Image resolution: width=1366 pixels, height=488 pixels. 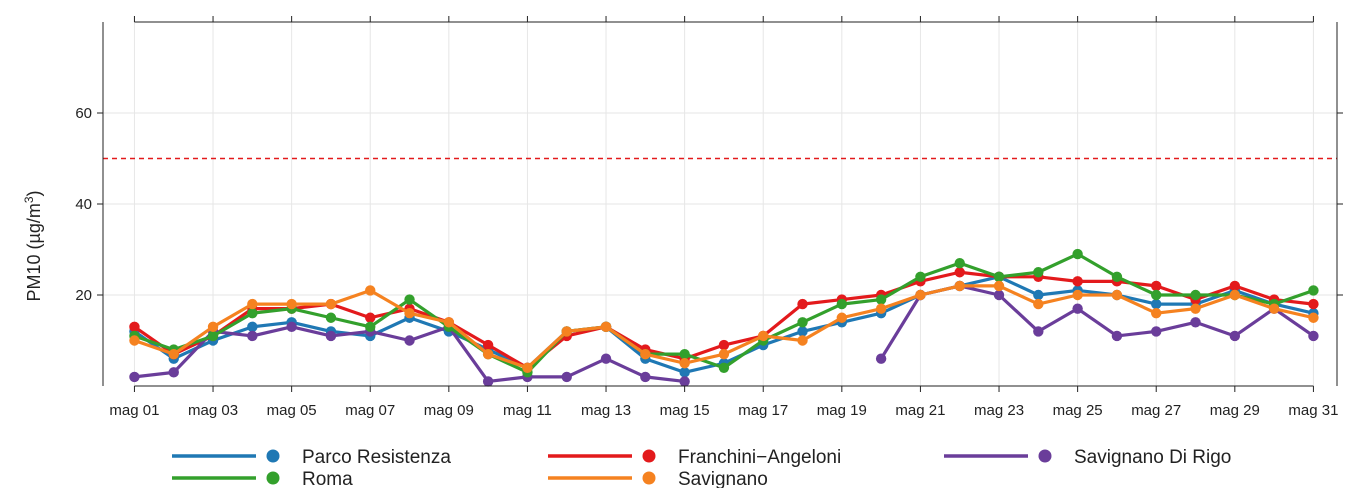 I want to click on legend-label: Savignano, so click(x=723, y=478).